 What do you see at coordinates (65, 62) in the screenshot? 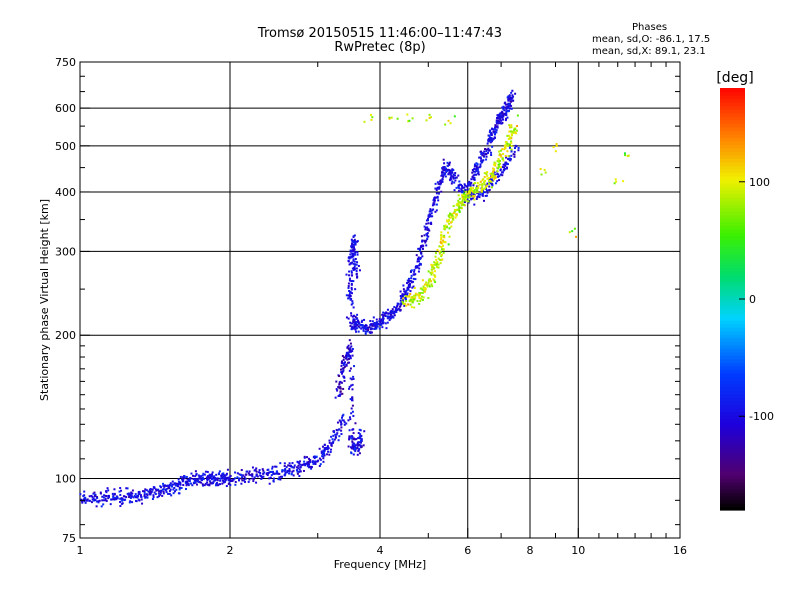
I see `y-tick-label: 750` at bounding box center [65, 62].